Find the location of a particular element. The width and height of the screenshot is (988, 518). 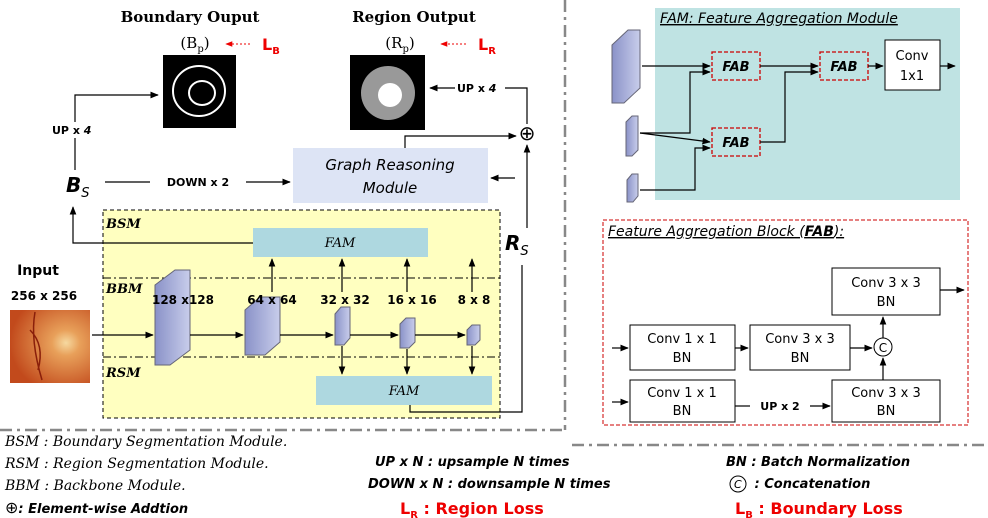

text-part: : Concatenation is located at coordinates (810, 484).